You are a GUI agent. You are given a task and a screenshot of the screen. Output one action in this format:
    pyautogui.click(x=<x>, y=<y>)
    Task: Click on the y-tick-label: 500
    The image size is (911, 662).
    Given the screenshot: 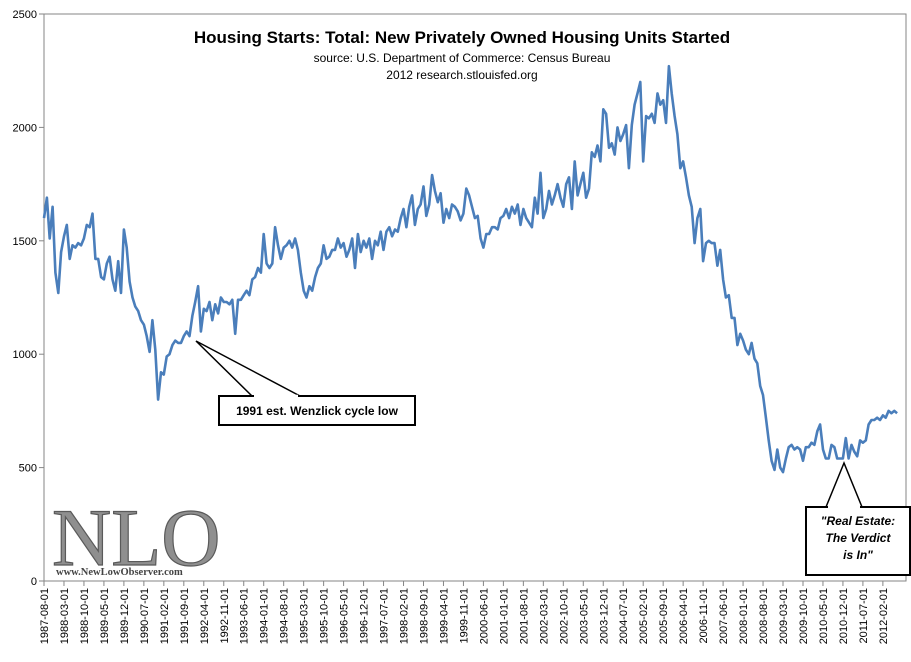 What is the action you would take?
    pyautogui.click(x=28, y=469)
    